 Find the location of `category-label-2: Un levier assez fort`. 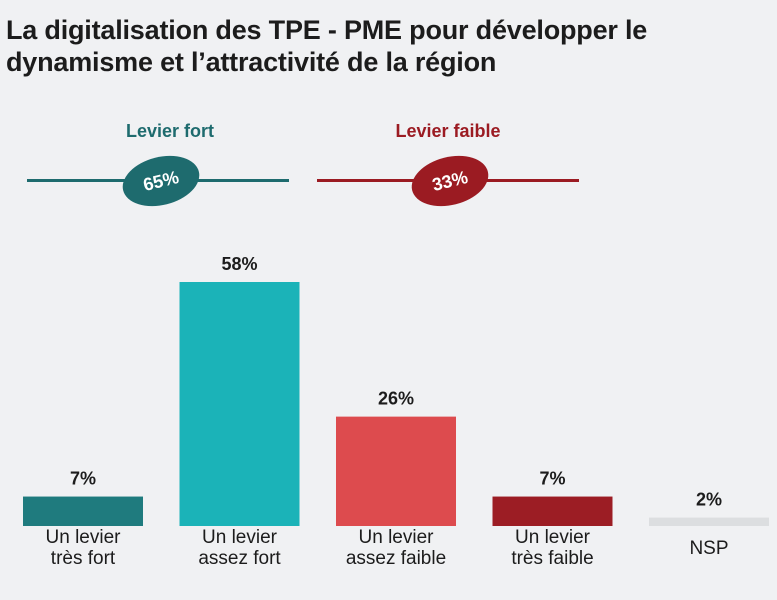

category-label-2: Un levier assez fort is located at coordinates (240, 548).